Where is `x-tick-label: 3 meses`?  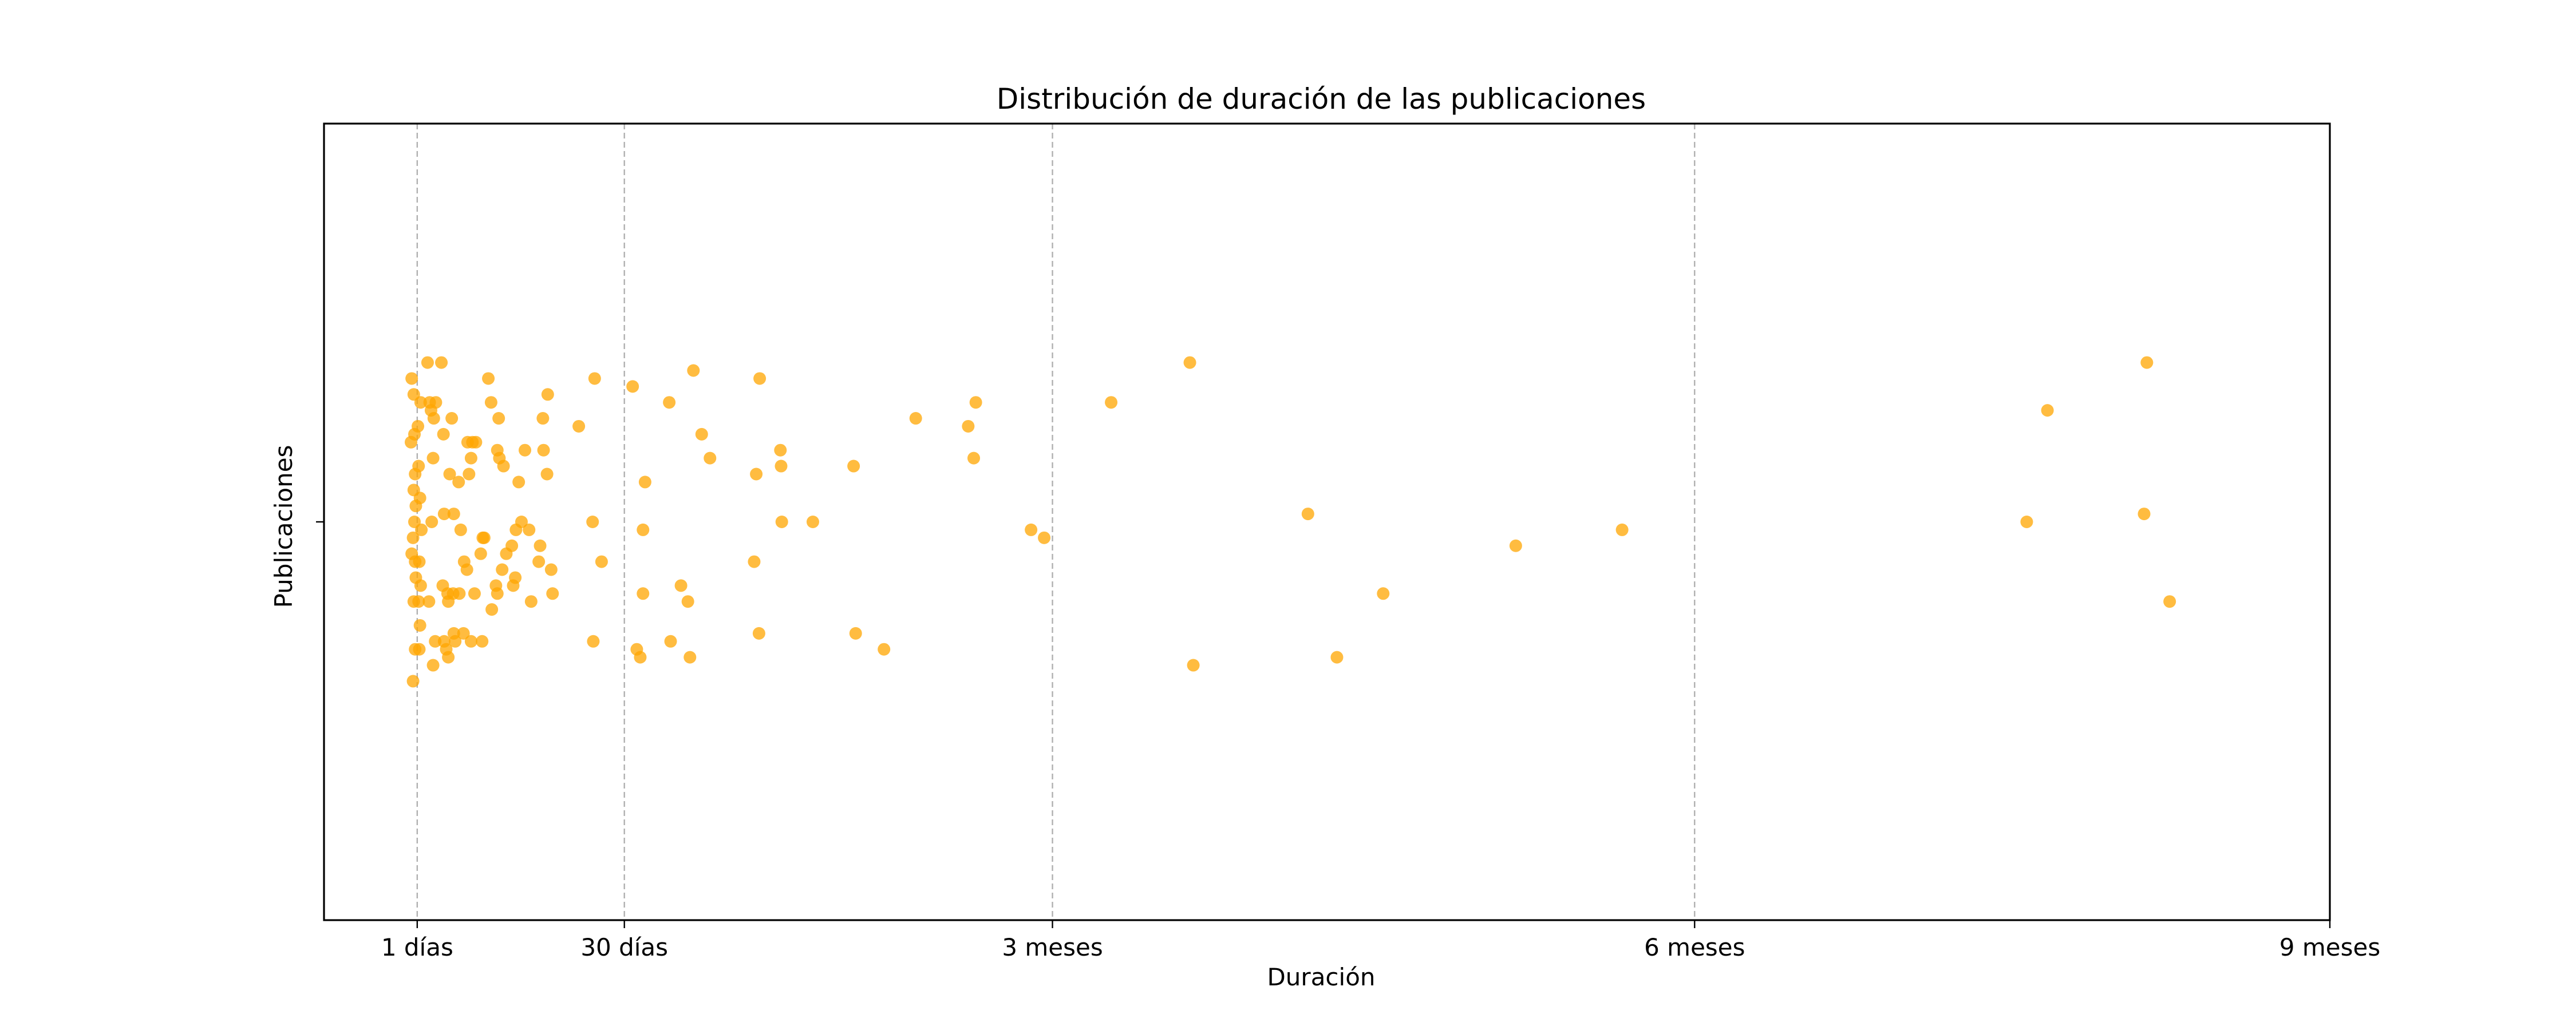 x-tick-label: 3 meses is located at coordinates (1052, 947).